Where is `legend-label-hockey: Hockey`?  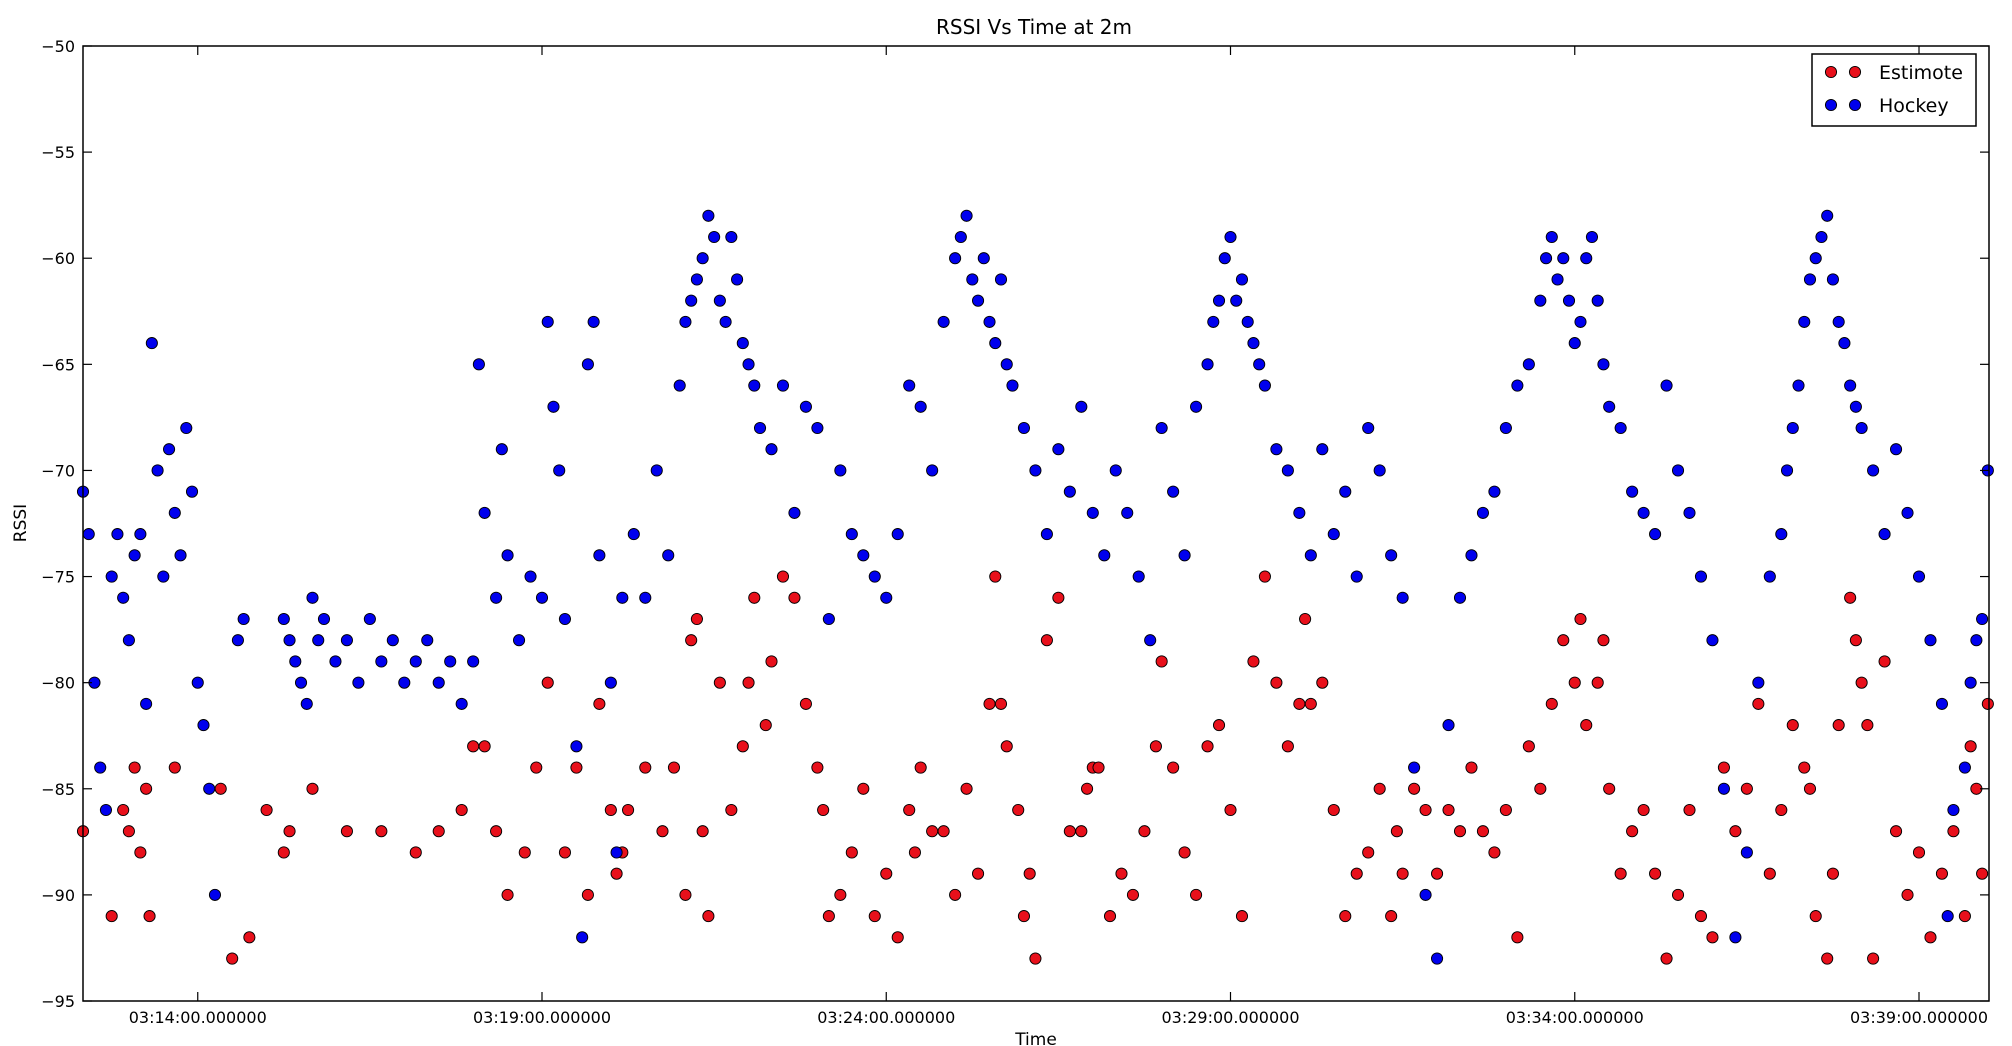 legend-label-hockey: Hockey is located at coordinates (1914, 106).